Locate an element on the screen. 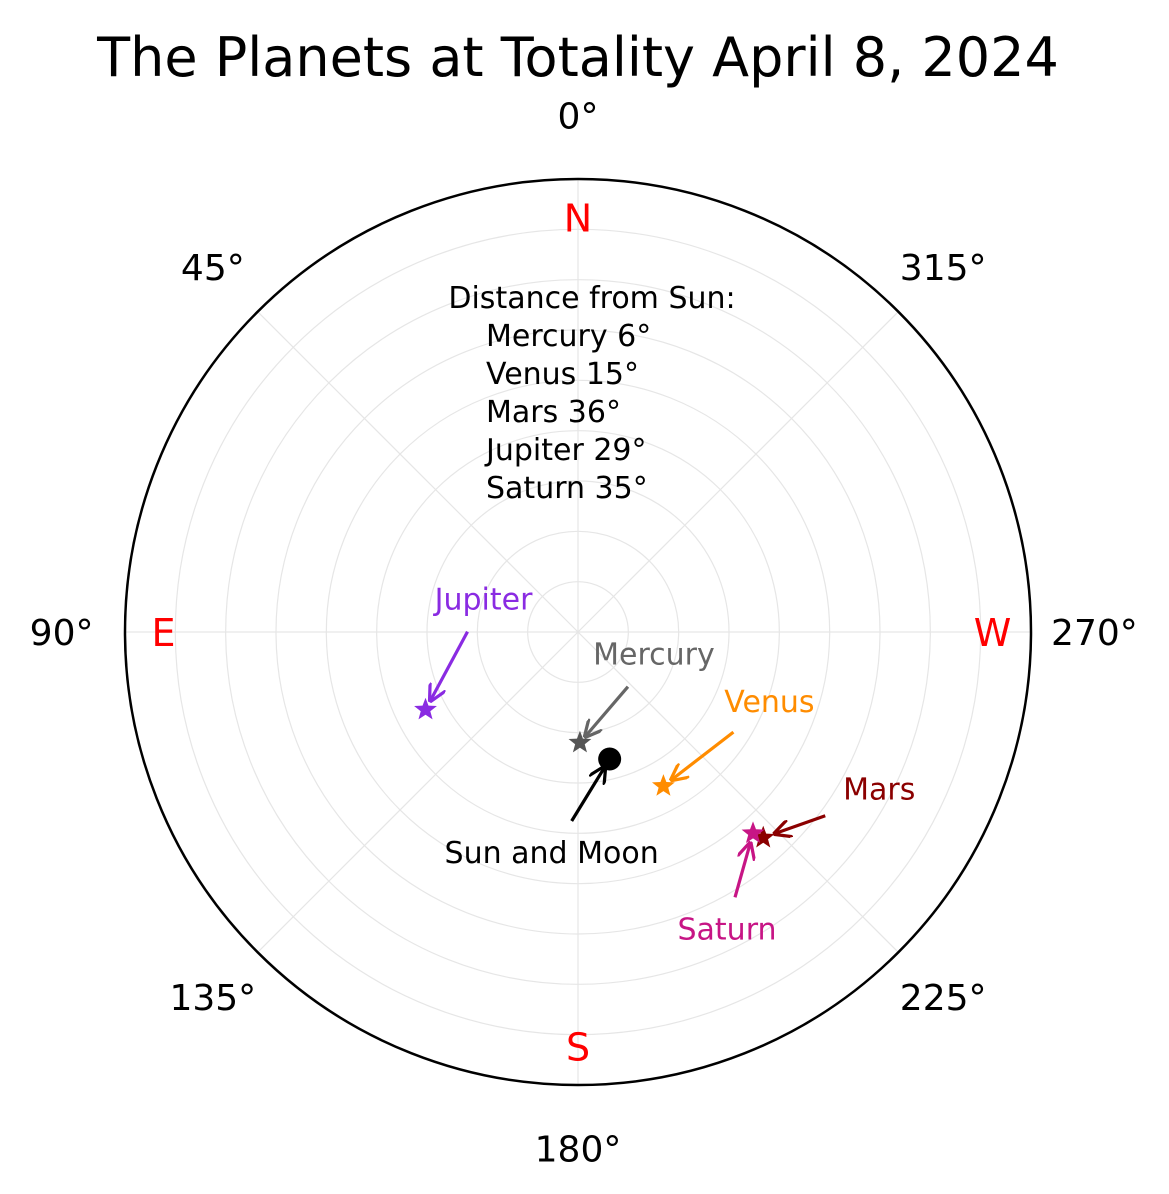 The image size is (1169, 1194). jupiter-arrow is located at coordinates (450, 664).